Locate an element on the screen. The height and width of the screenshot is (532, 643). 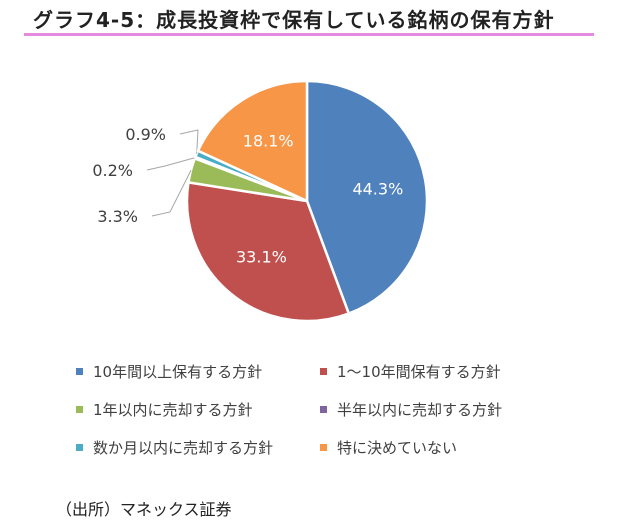
source-note: （出所）マネックス証券 is located at coordinates (144, 509).